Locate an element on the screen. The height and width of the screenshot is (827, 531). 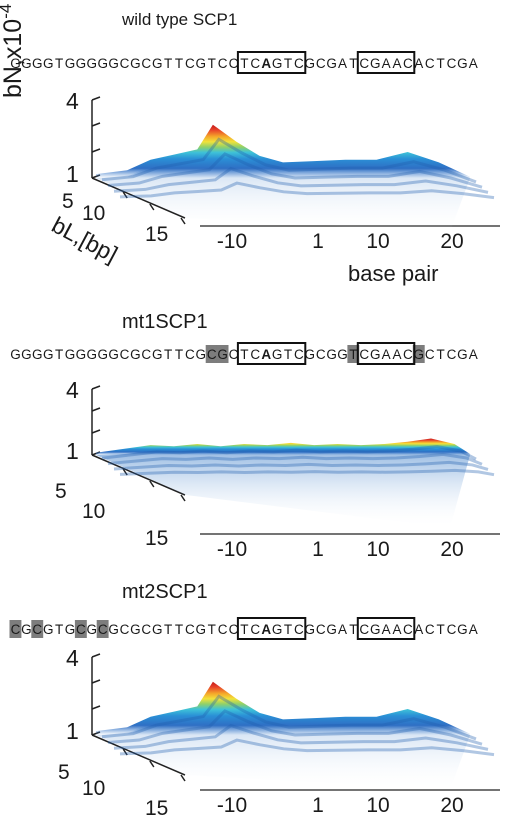
z-tick-label: 1 is located at coordinates (72, 451).